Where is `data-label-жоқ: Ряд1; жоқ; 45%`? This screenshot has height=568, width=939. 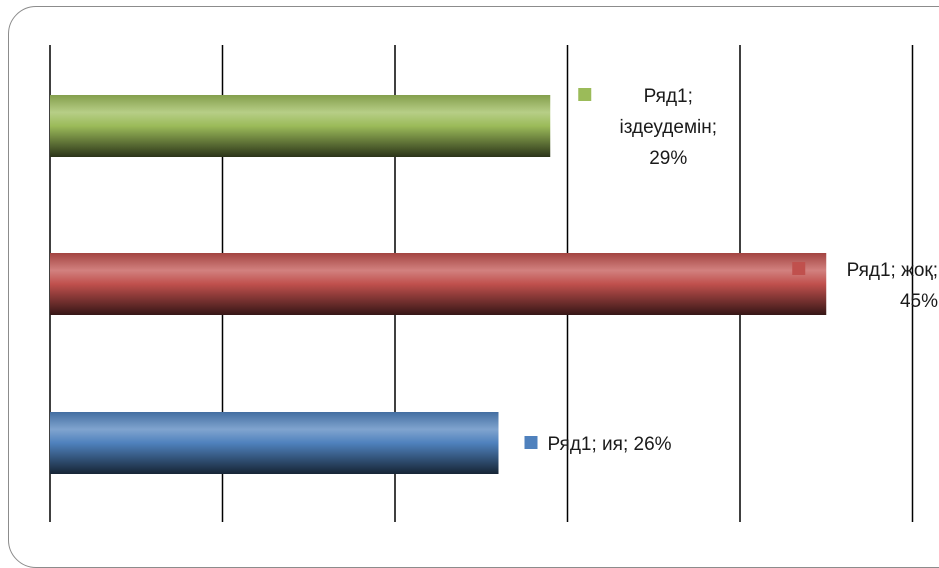 data-label-жоқ: Ряд1; жоқ; 45% is located at coordinates (865, 286).